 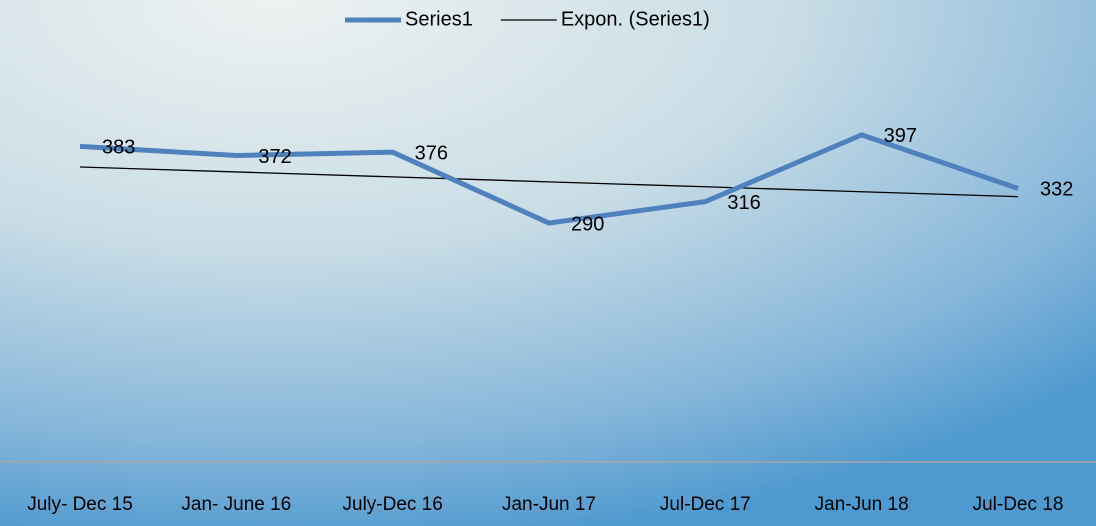 What do you see at coordinates (236, 504) in the screenshot?
I see `x-tick-label: Jan- June 16` at bounding box center [236, 504].